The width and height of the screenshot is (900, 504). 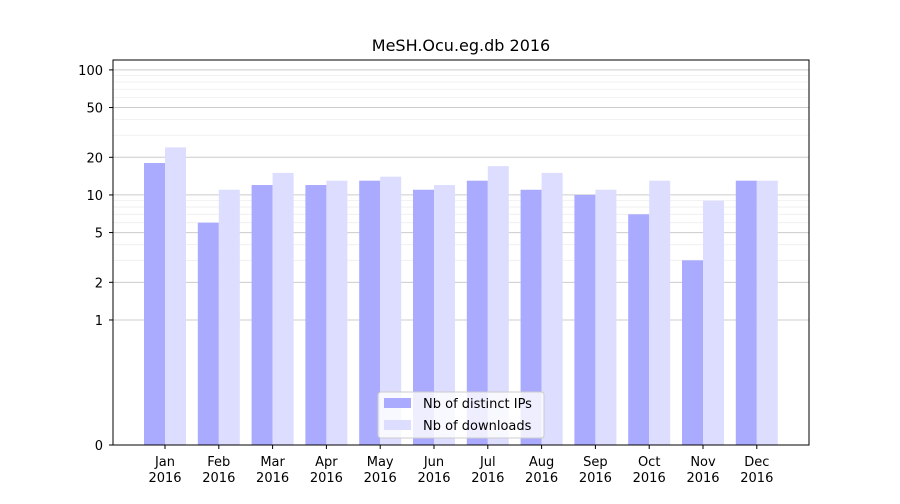 What do you see at coordinates (397, 425) in the screenshot?
I see `legend-swatch-downloads` at bounding box center [397, 425].